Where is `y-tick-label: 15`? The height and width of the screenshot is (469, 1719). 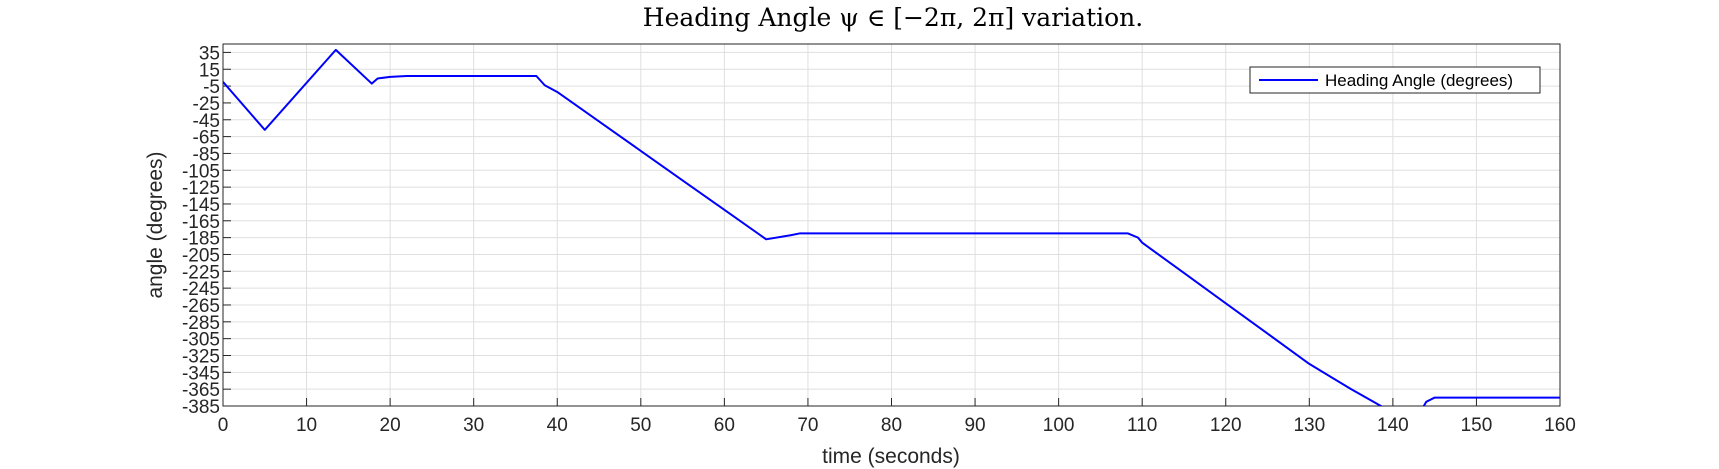 y-tick-label: 15 is located at coordinates (209, 70).